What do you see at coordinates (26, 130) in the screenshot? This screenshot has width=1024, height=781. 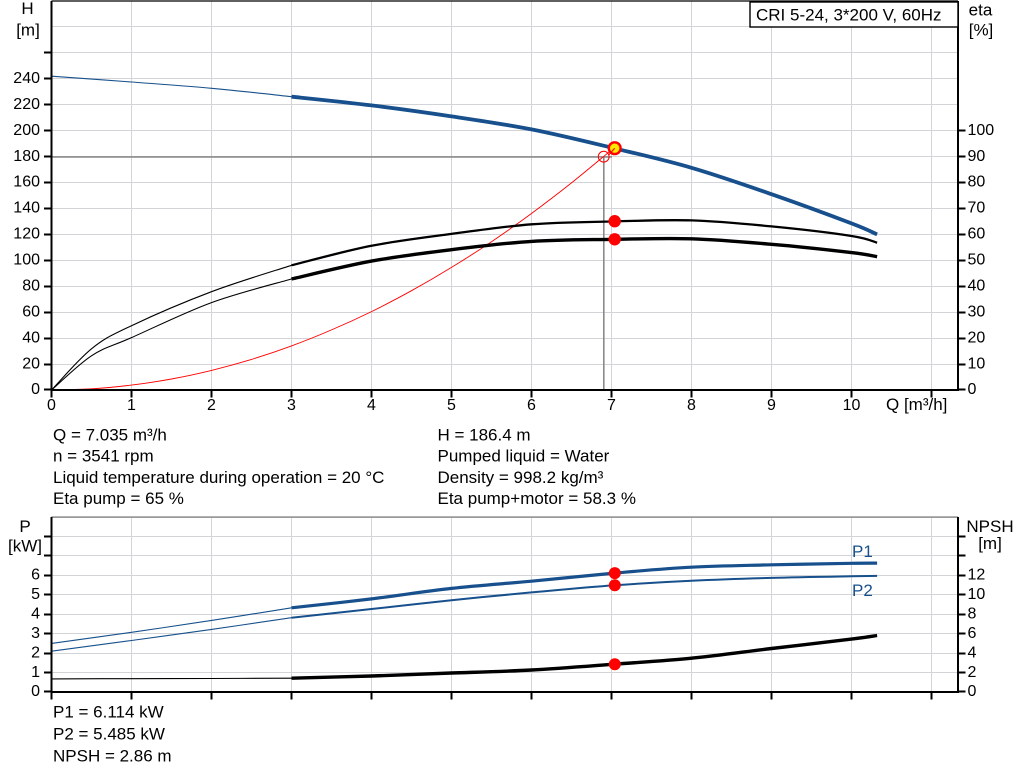 I see `svg-text: 200` at bounding box center [26, 130].